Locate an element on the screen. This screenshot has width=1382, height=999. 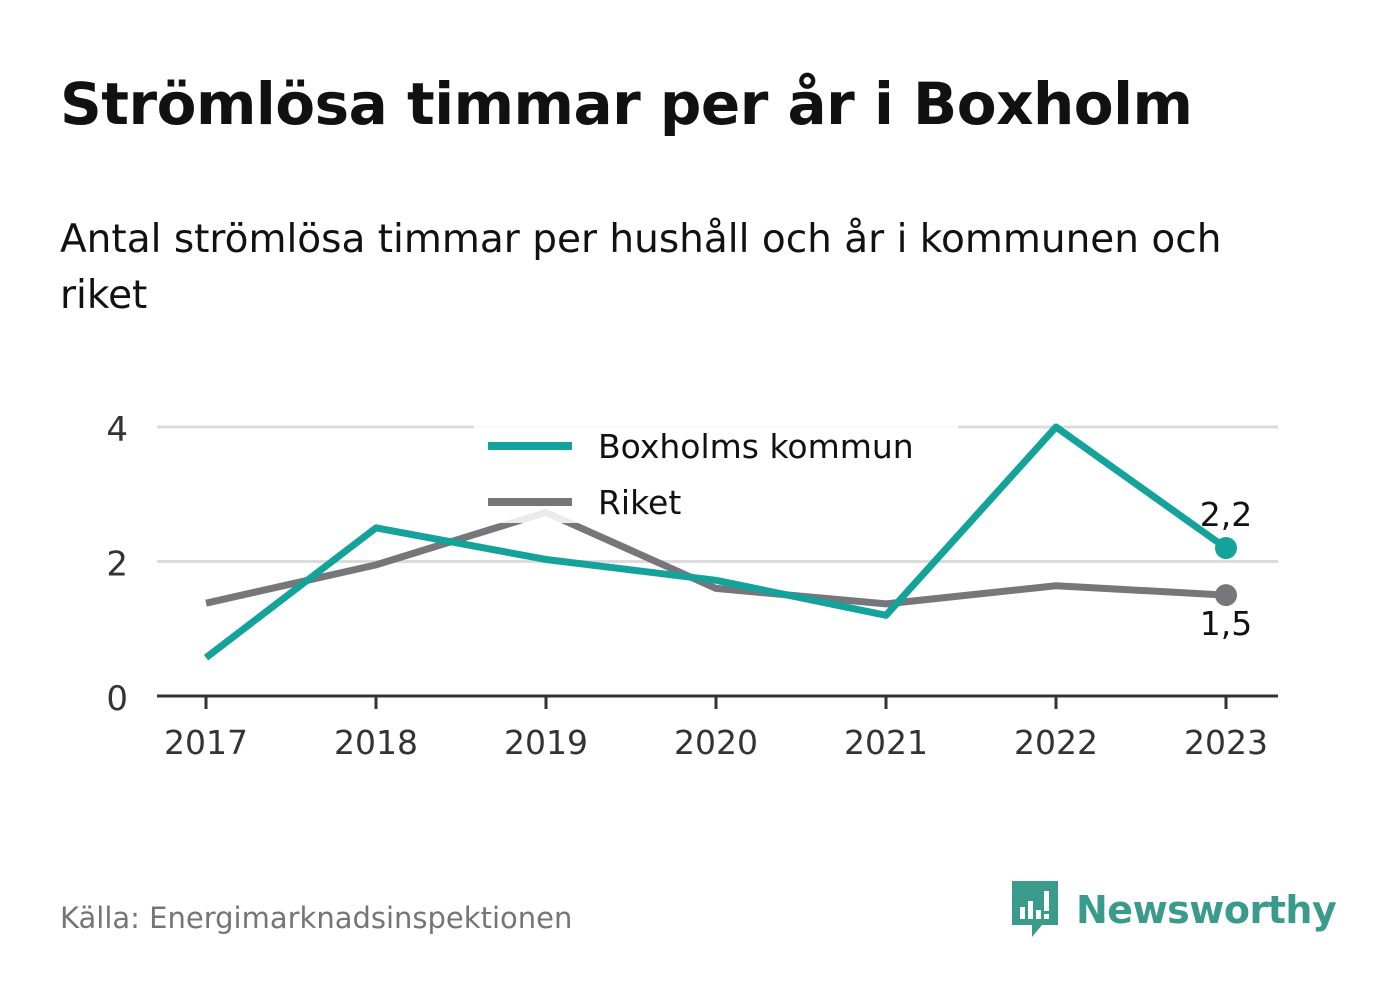
legend-label: Boxholms kommun is located at coordinates (756, 446).